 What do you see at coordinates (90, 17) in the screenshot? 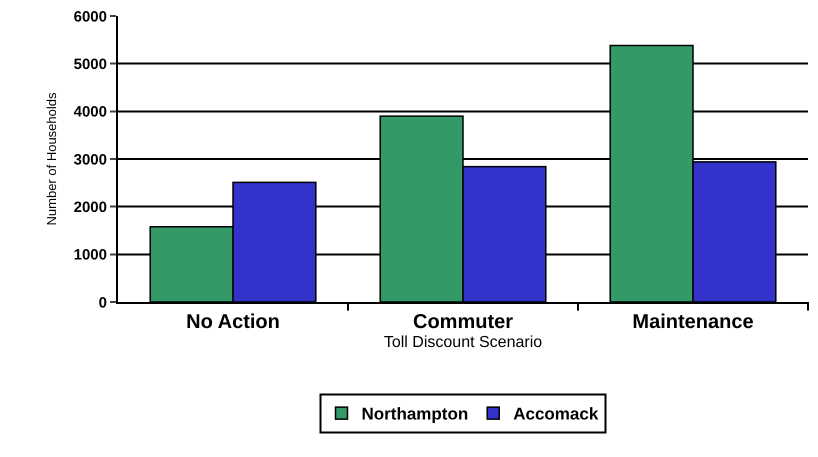
I see `y-tick-label: 6000` at bounding box center [90, 17].